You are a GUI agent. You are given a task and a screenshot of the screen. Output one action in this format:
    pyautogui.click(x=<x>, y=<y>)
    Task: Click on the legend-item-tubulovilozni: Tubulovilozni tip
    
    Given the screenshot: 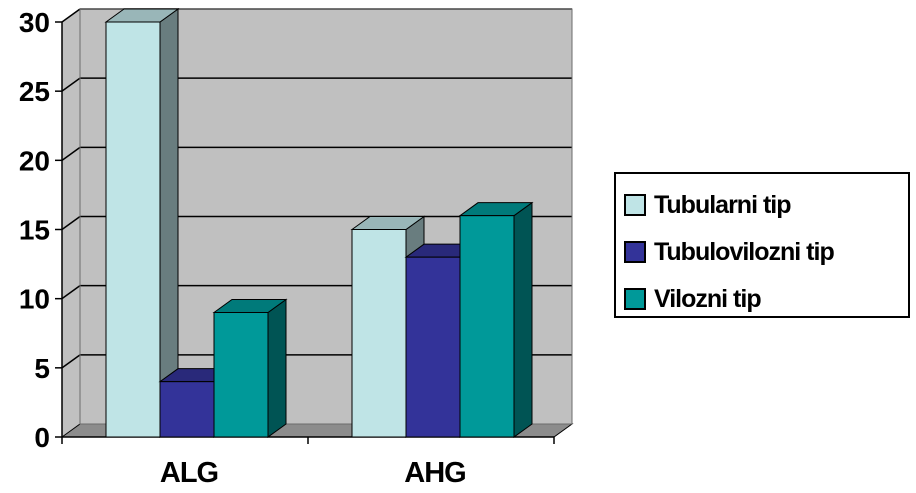 What is the action you would take?
    pyautogui.click(x=729, y=252)
    